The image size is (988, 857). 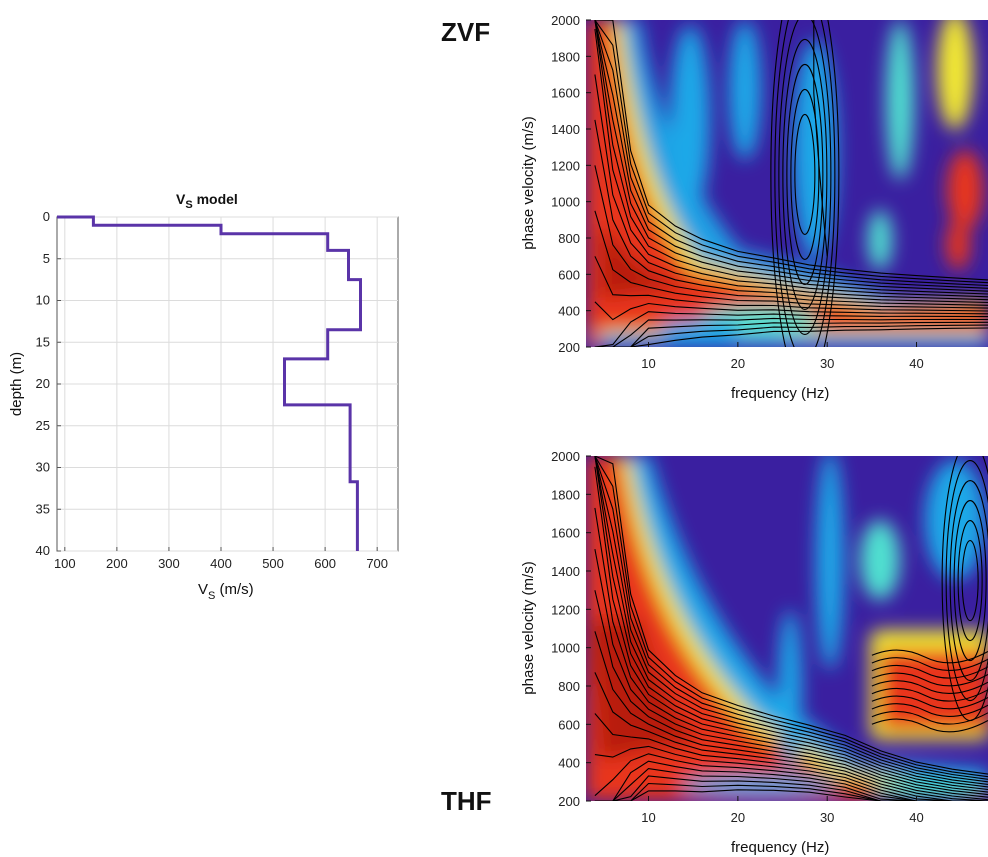 I want to click on zvf-y-ticks: 200 400 600 800 1000 1200 1400 1600 1800 2000, so click(x=571, y=184).